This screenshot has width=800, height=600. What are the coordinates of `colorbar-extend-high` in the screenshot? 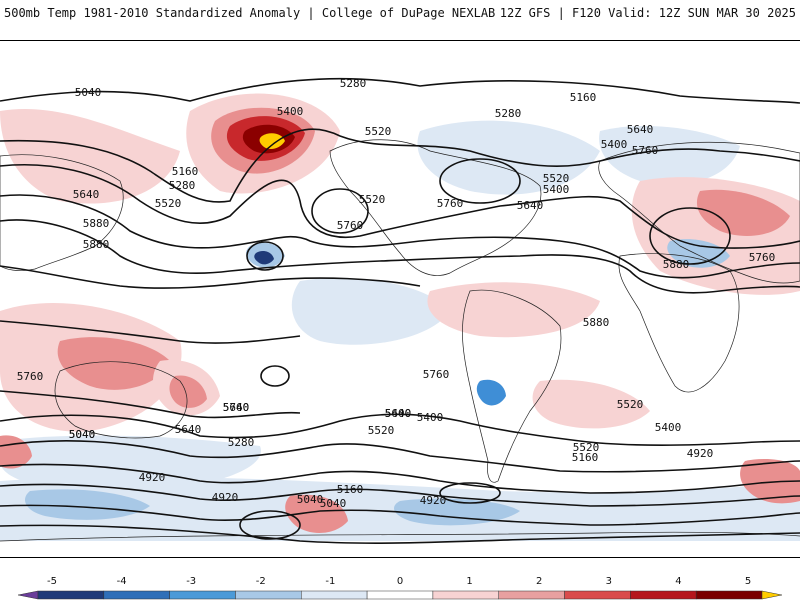 It's located at (772, 595).